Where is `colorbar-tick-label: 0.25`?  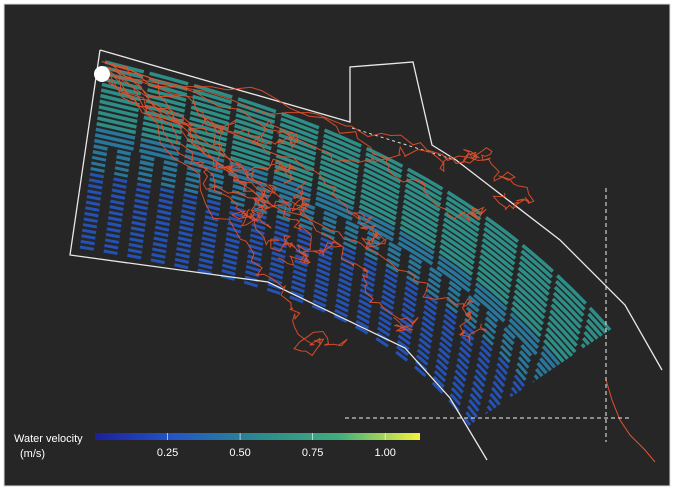 colorbar-tick-label: 0.25 is located at coordinates (167, 453).